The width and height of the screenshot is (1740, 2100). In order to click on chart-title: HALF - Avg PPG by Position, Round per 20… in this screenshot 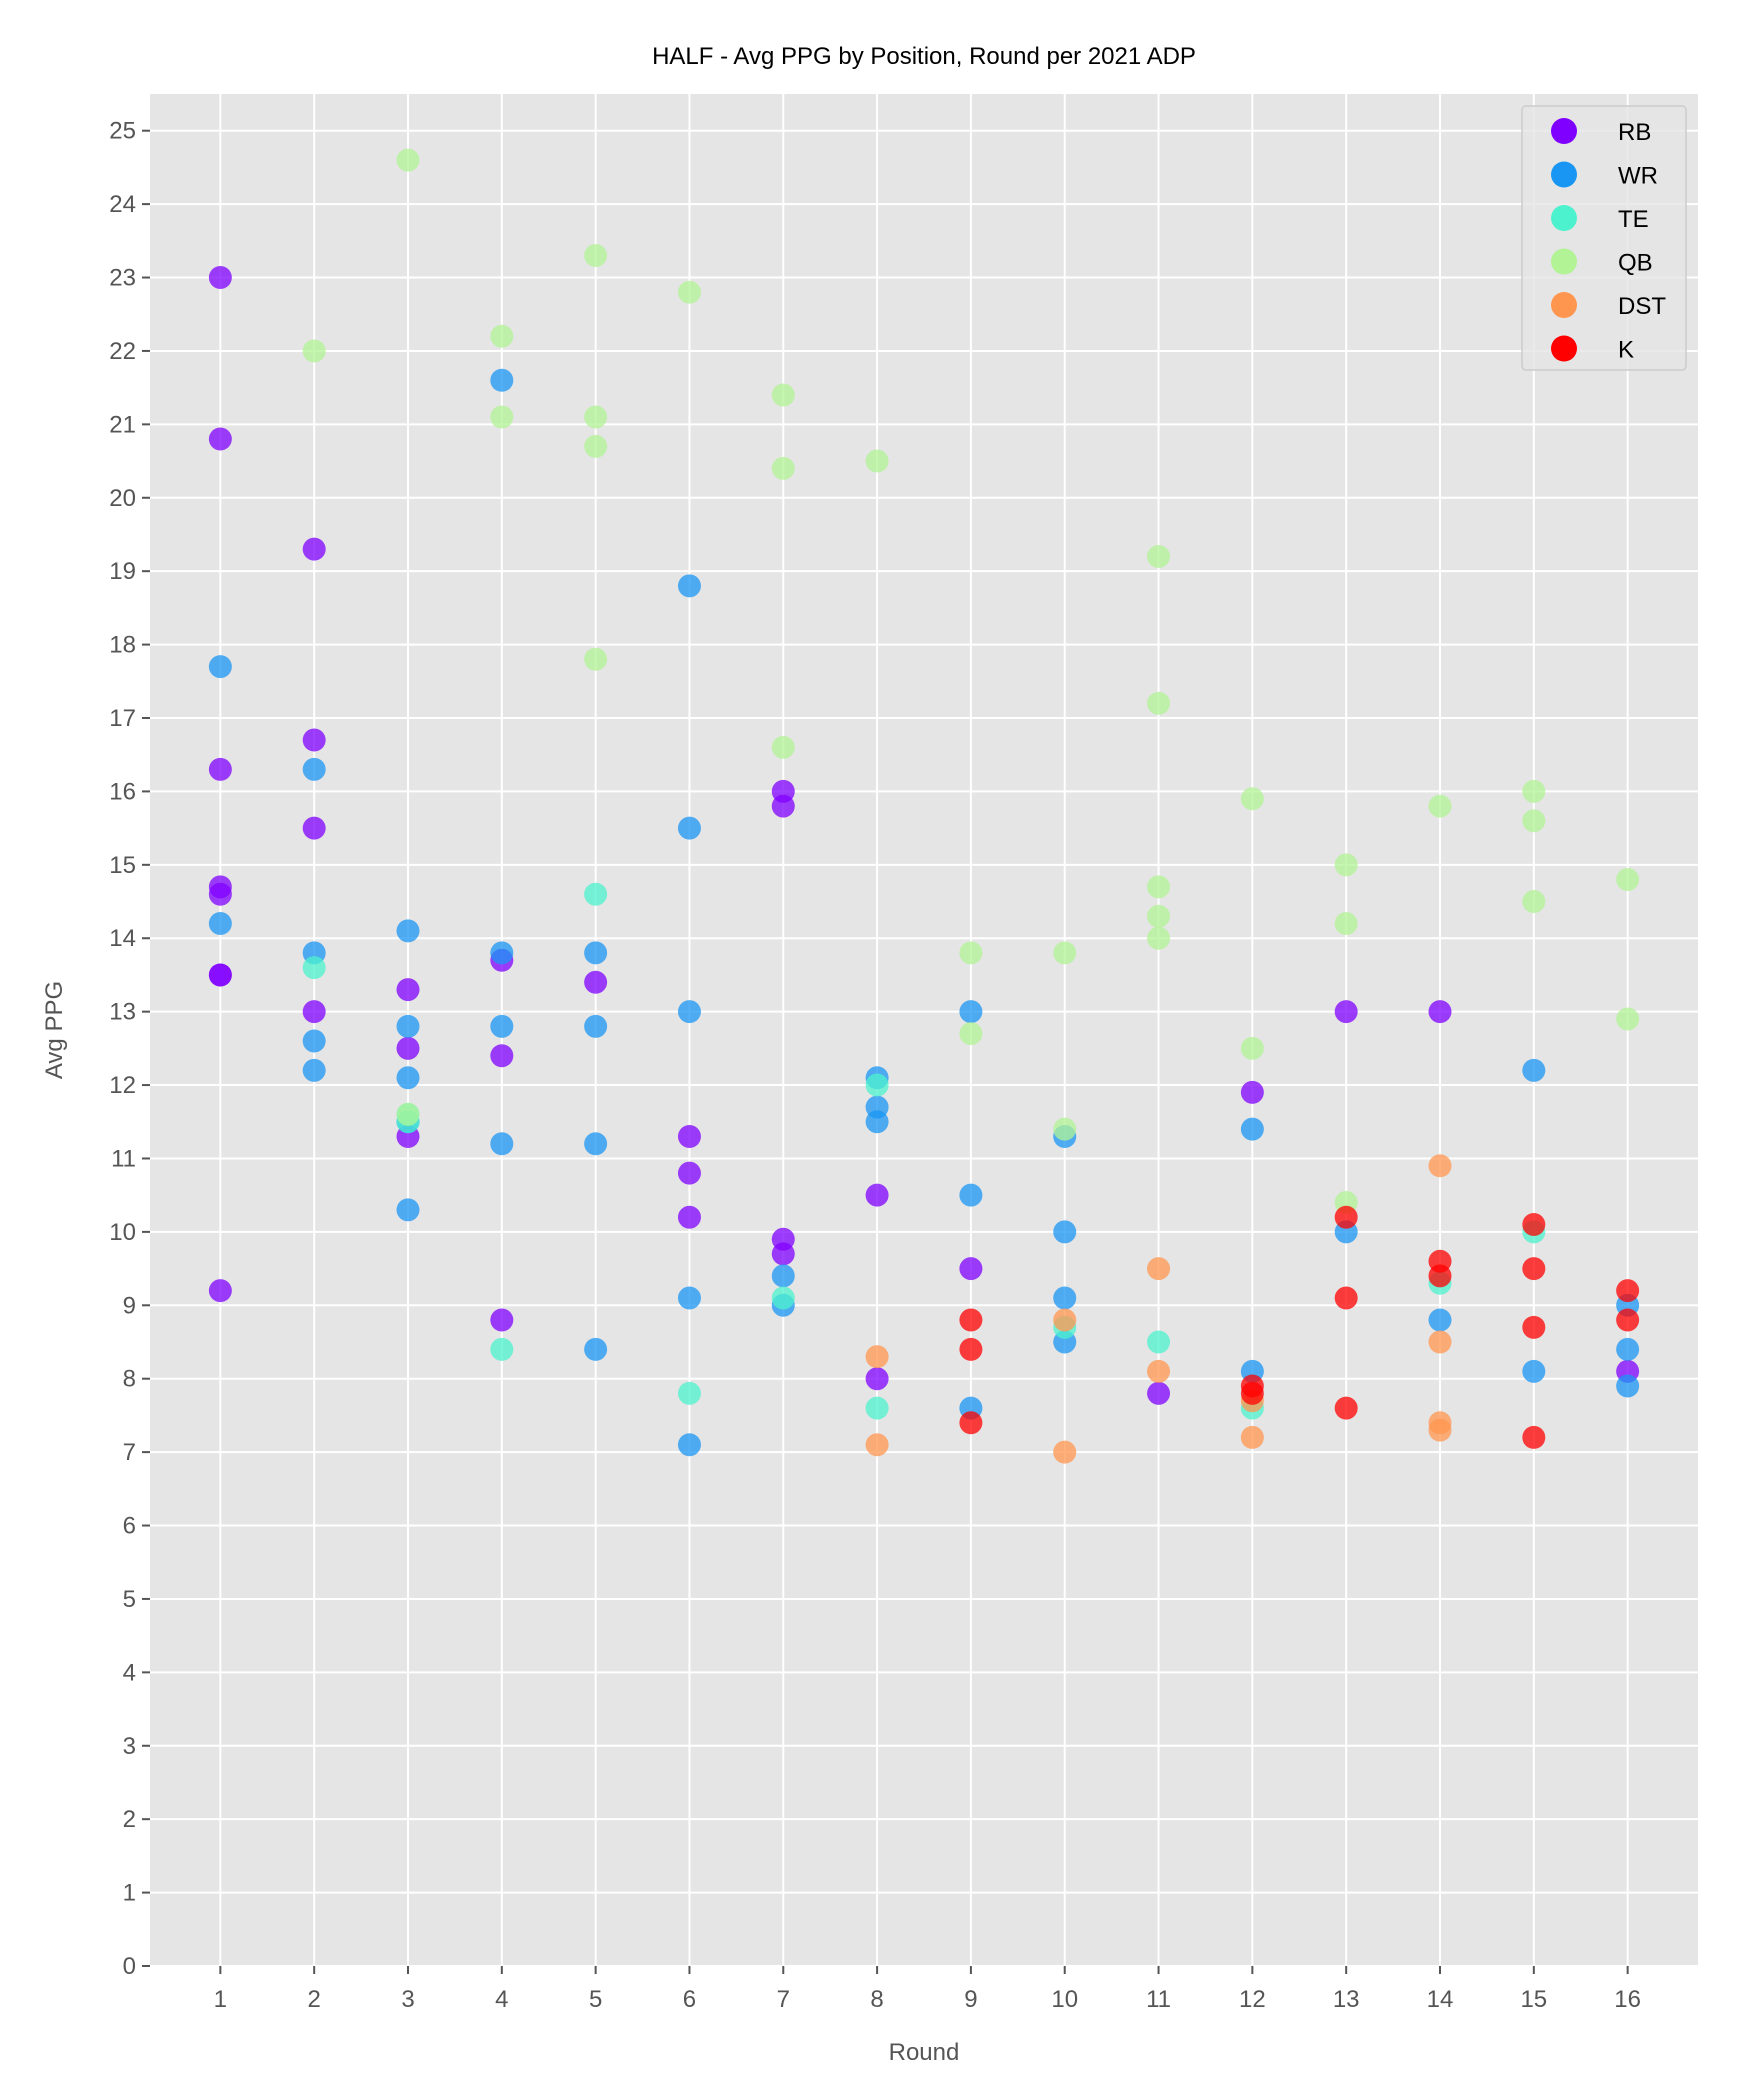, I will do `click(924, 56)`.